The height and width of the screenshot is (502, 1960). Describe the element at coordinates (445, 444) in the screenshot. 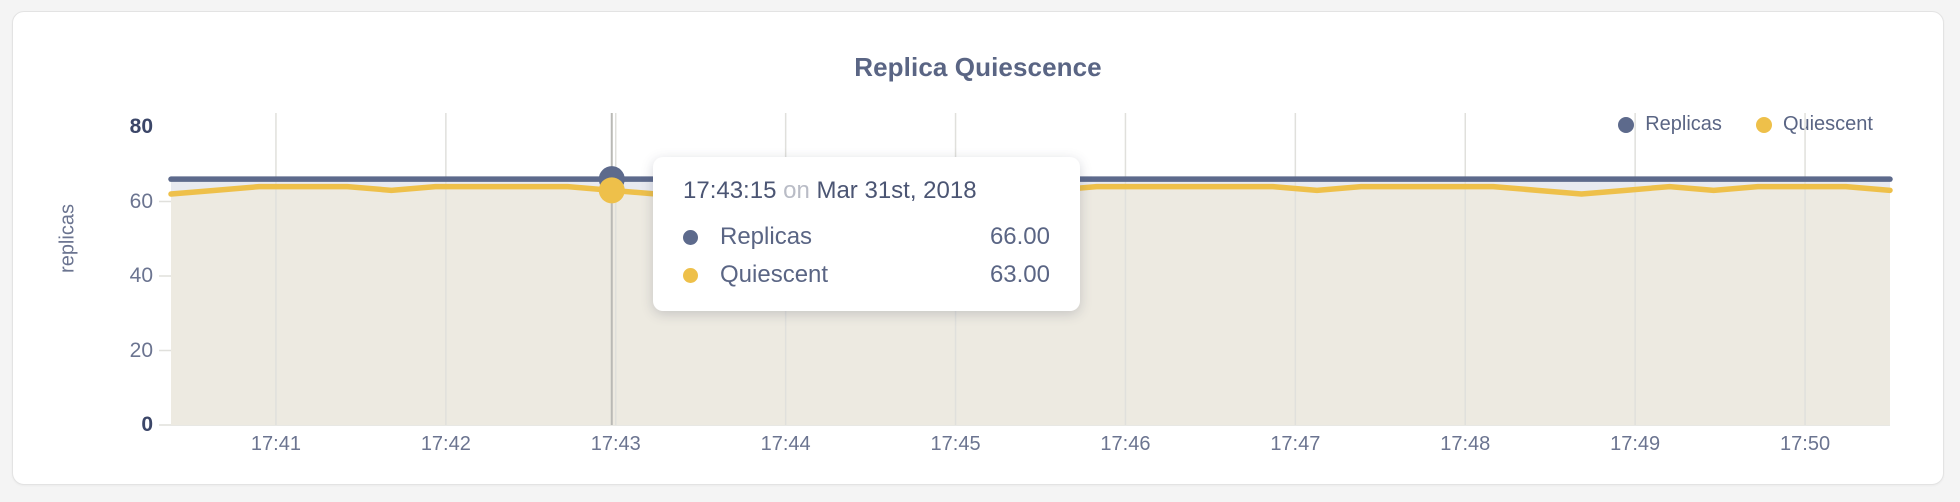

I see `x-tick-label: 17:42` at that location.